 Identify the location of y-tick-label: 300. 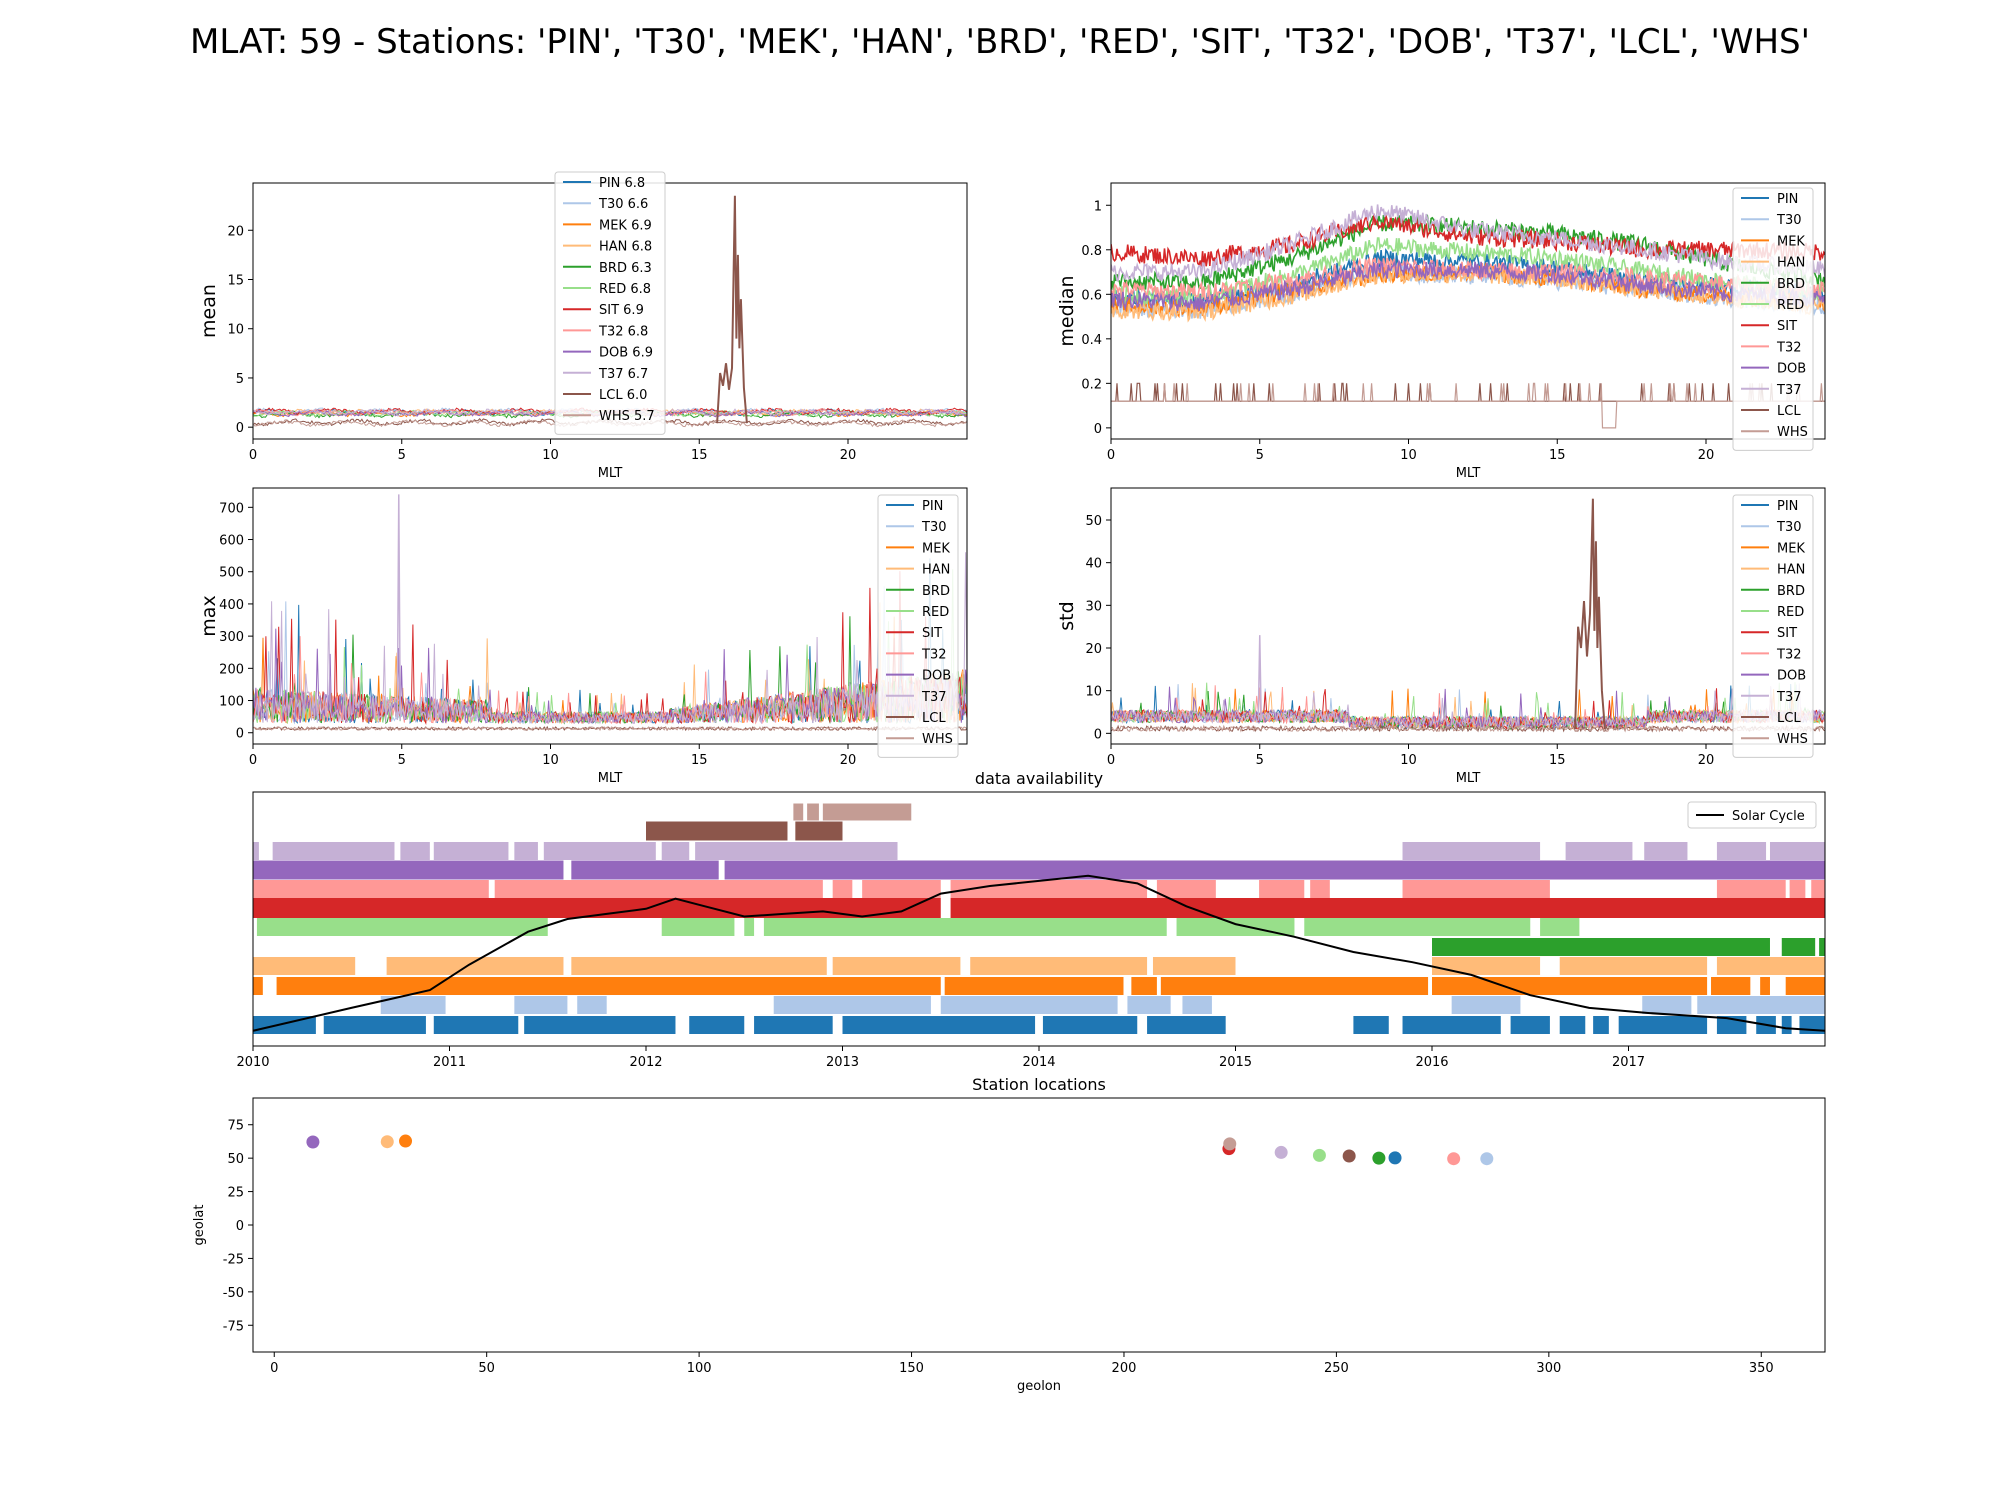
(231, 637).